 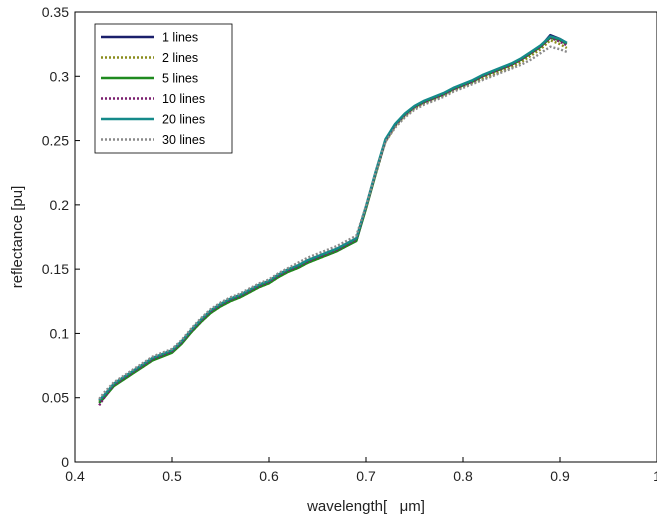 What do you see at coordinates (60, 205) in the screenshot?
I see `y-tick-label: 0.2` at bounding box center [60, 205].